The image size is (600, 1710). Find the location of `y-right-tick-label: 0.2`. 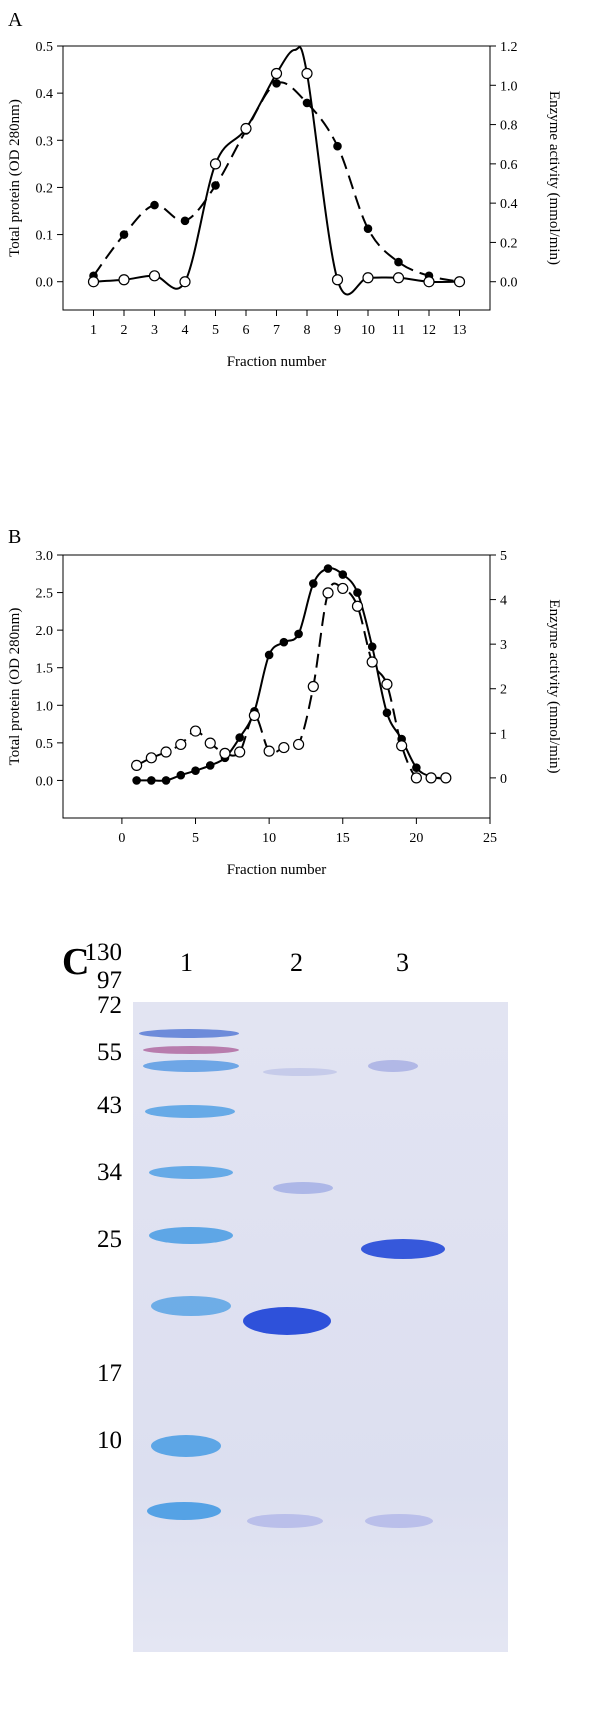

y-right-tick-label: 0.2 is located at coordinates (509, 243).